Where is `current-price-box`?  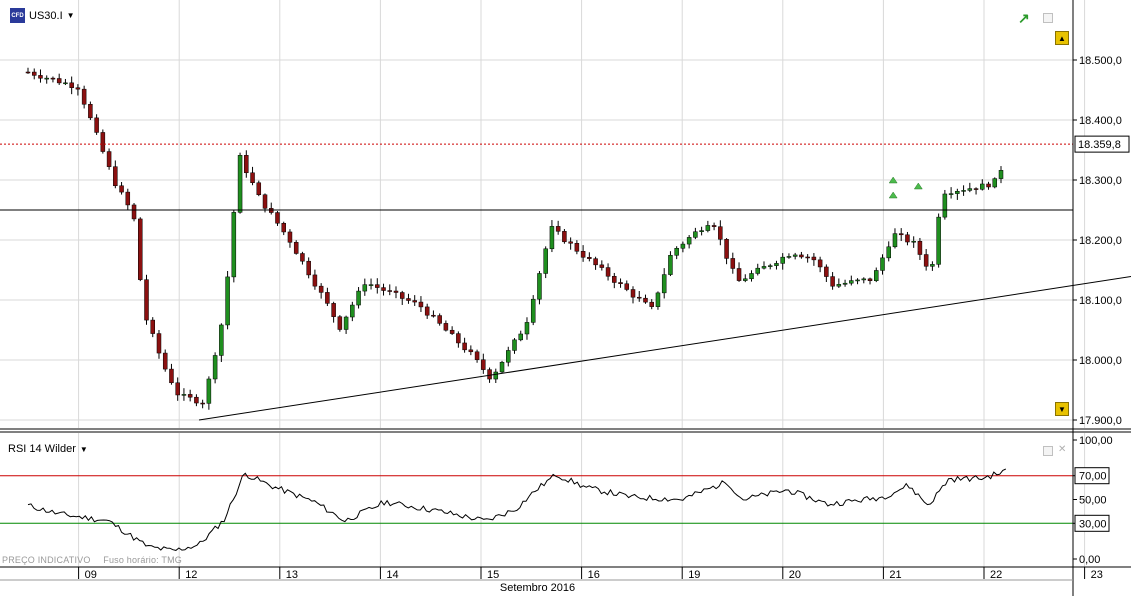 current-price-box is located at coordinates (1102, 144).